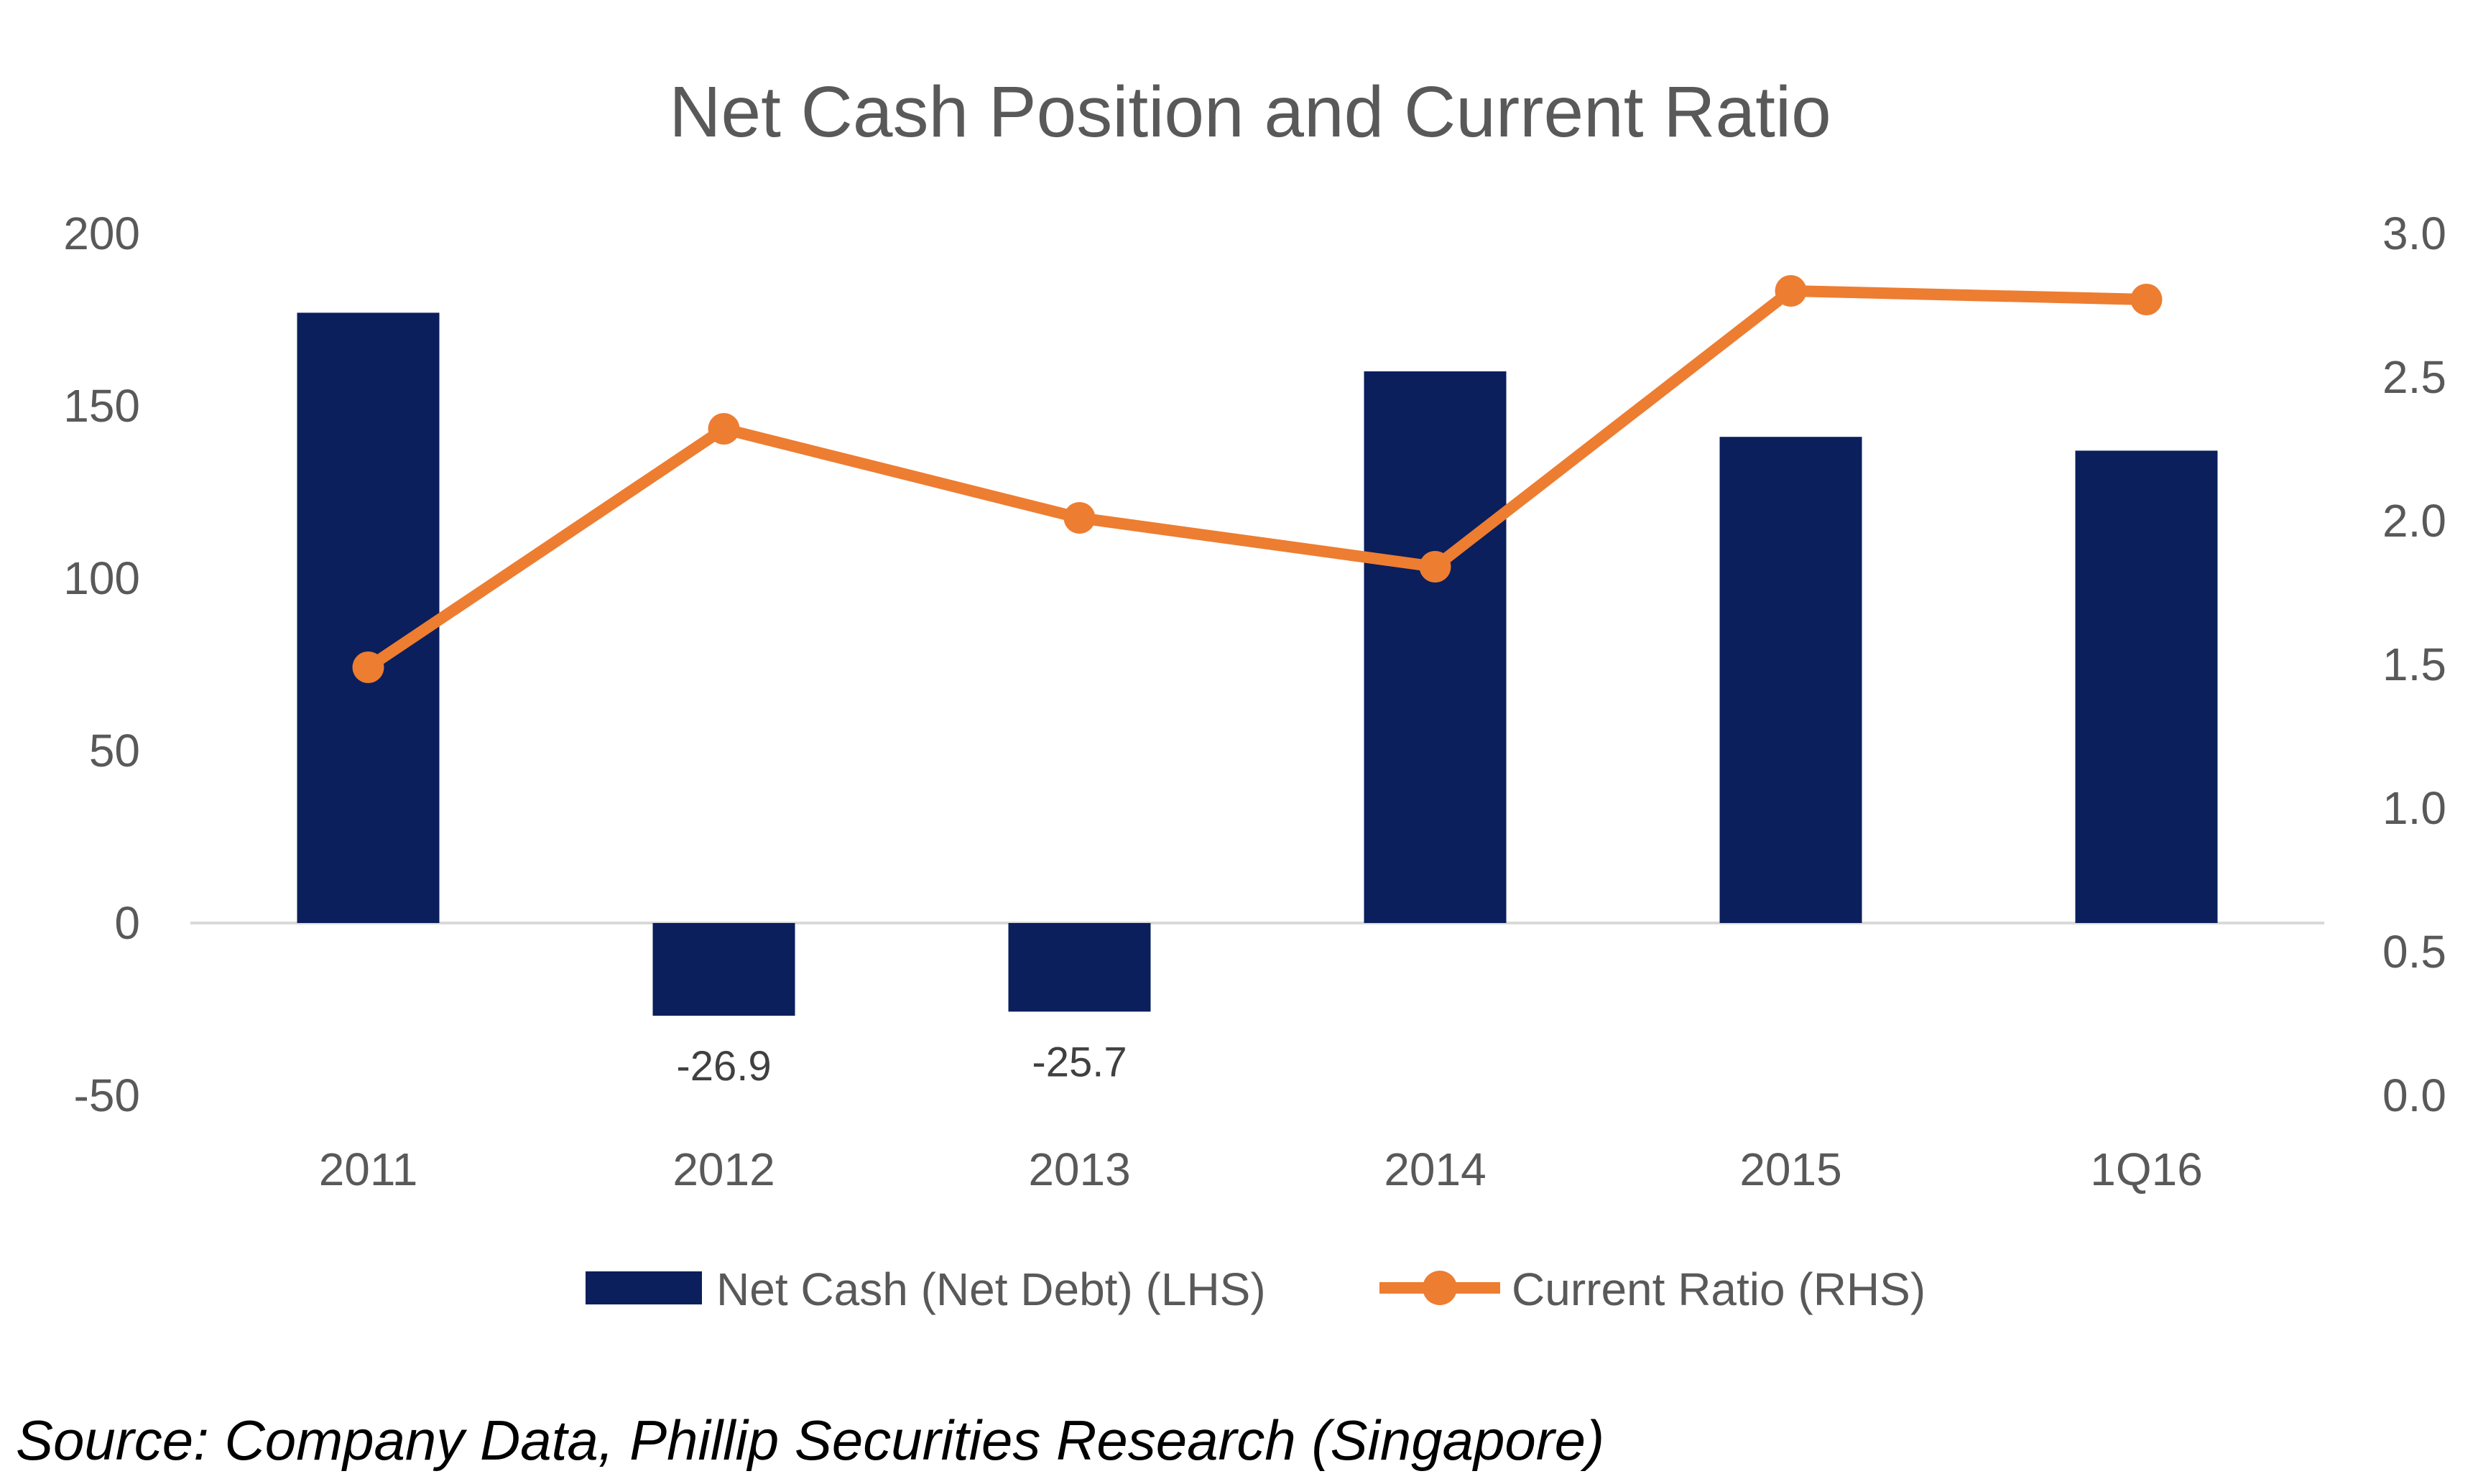  What do you see at coordinates (2414, 233) in the screenshot?
I see `right-tick-label: 3.0` at bounding box center [2414, 233].